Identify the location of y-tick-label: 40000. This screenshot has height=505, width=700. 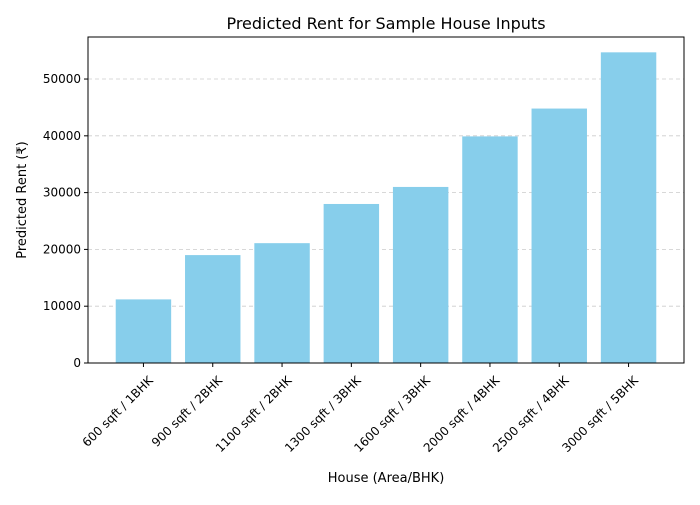
(62, 136).